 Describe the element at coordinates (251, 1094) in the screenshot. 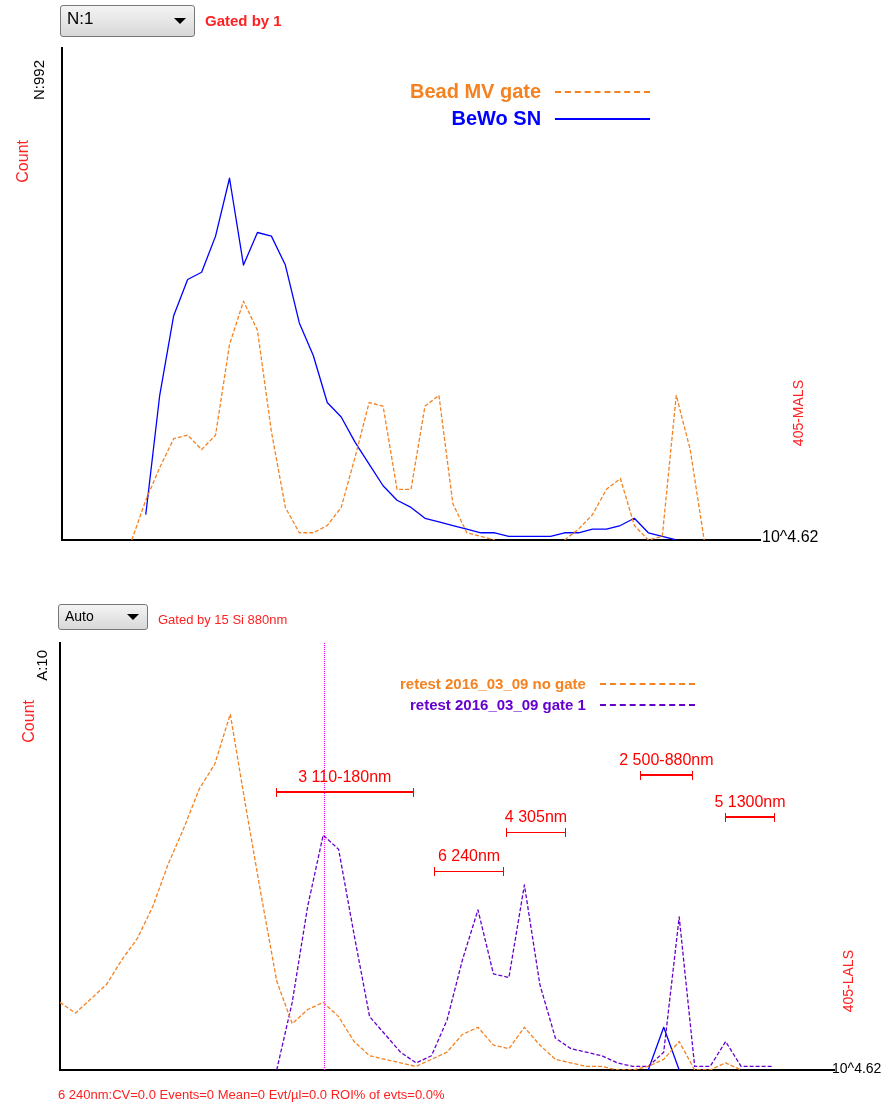

I see `text: 6 240nm:CV=0.0 Events=0 Mean=0 Evt/µl=0.0 ROI% of evts=0.0%` at that location.